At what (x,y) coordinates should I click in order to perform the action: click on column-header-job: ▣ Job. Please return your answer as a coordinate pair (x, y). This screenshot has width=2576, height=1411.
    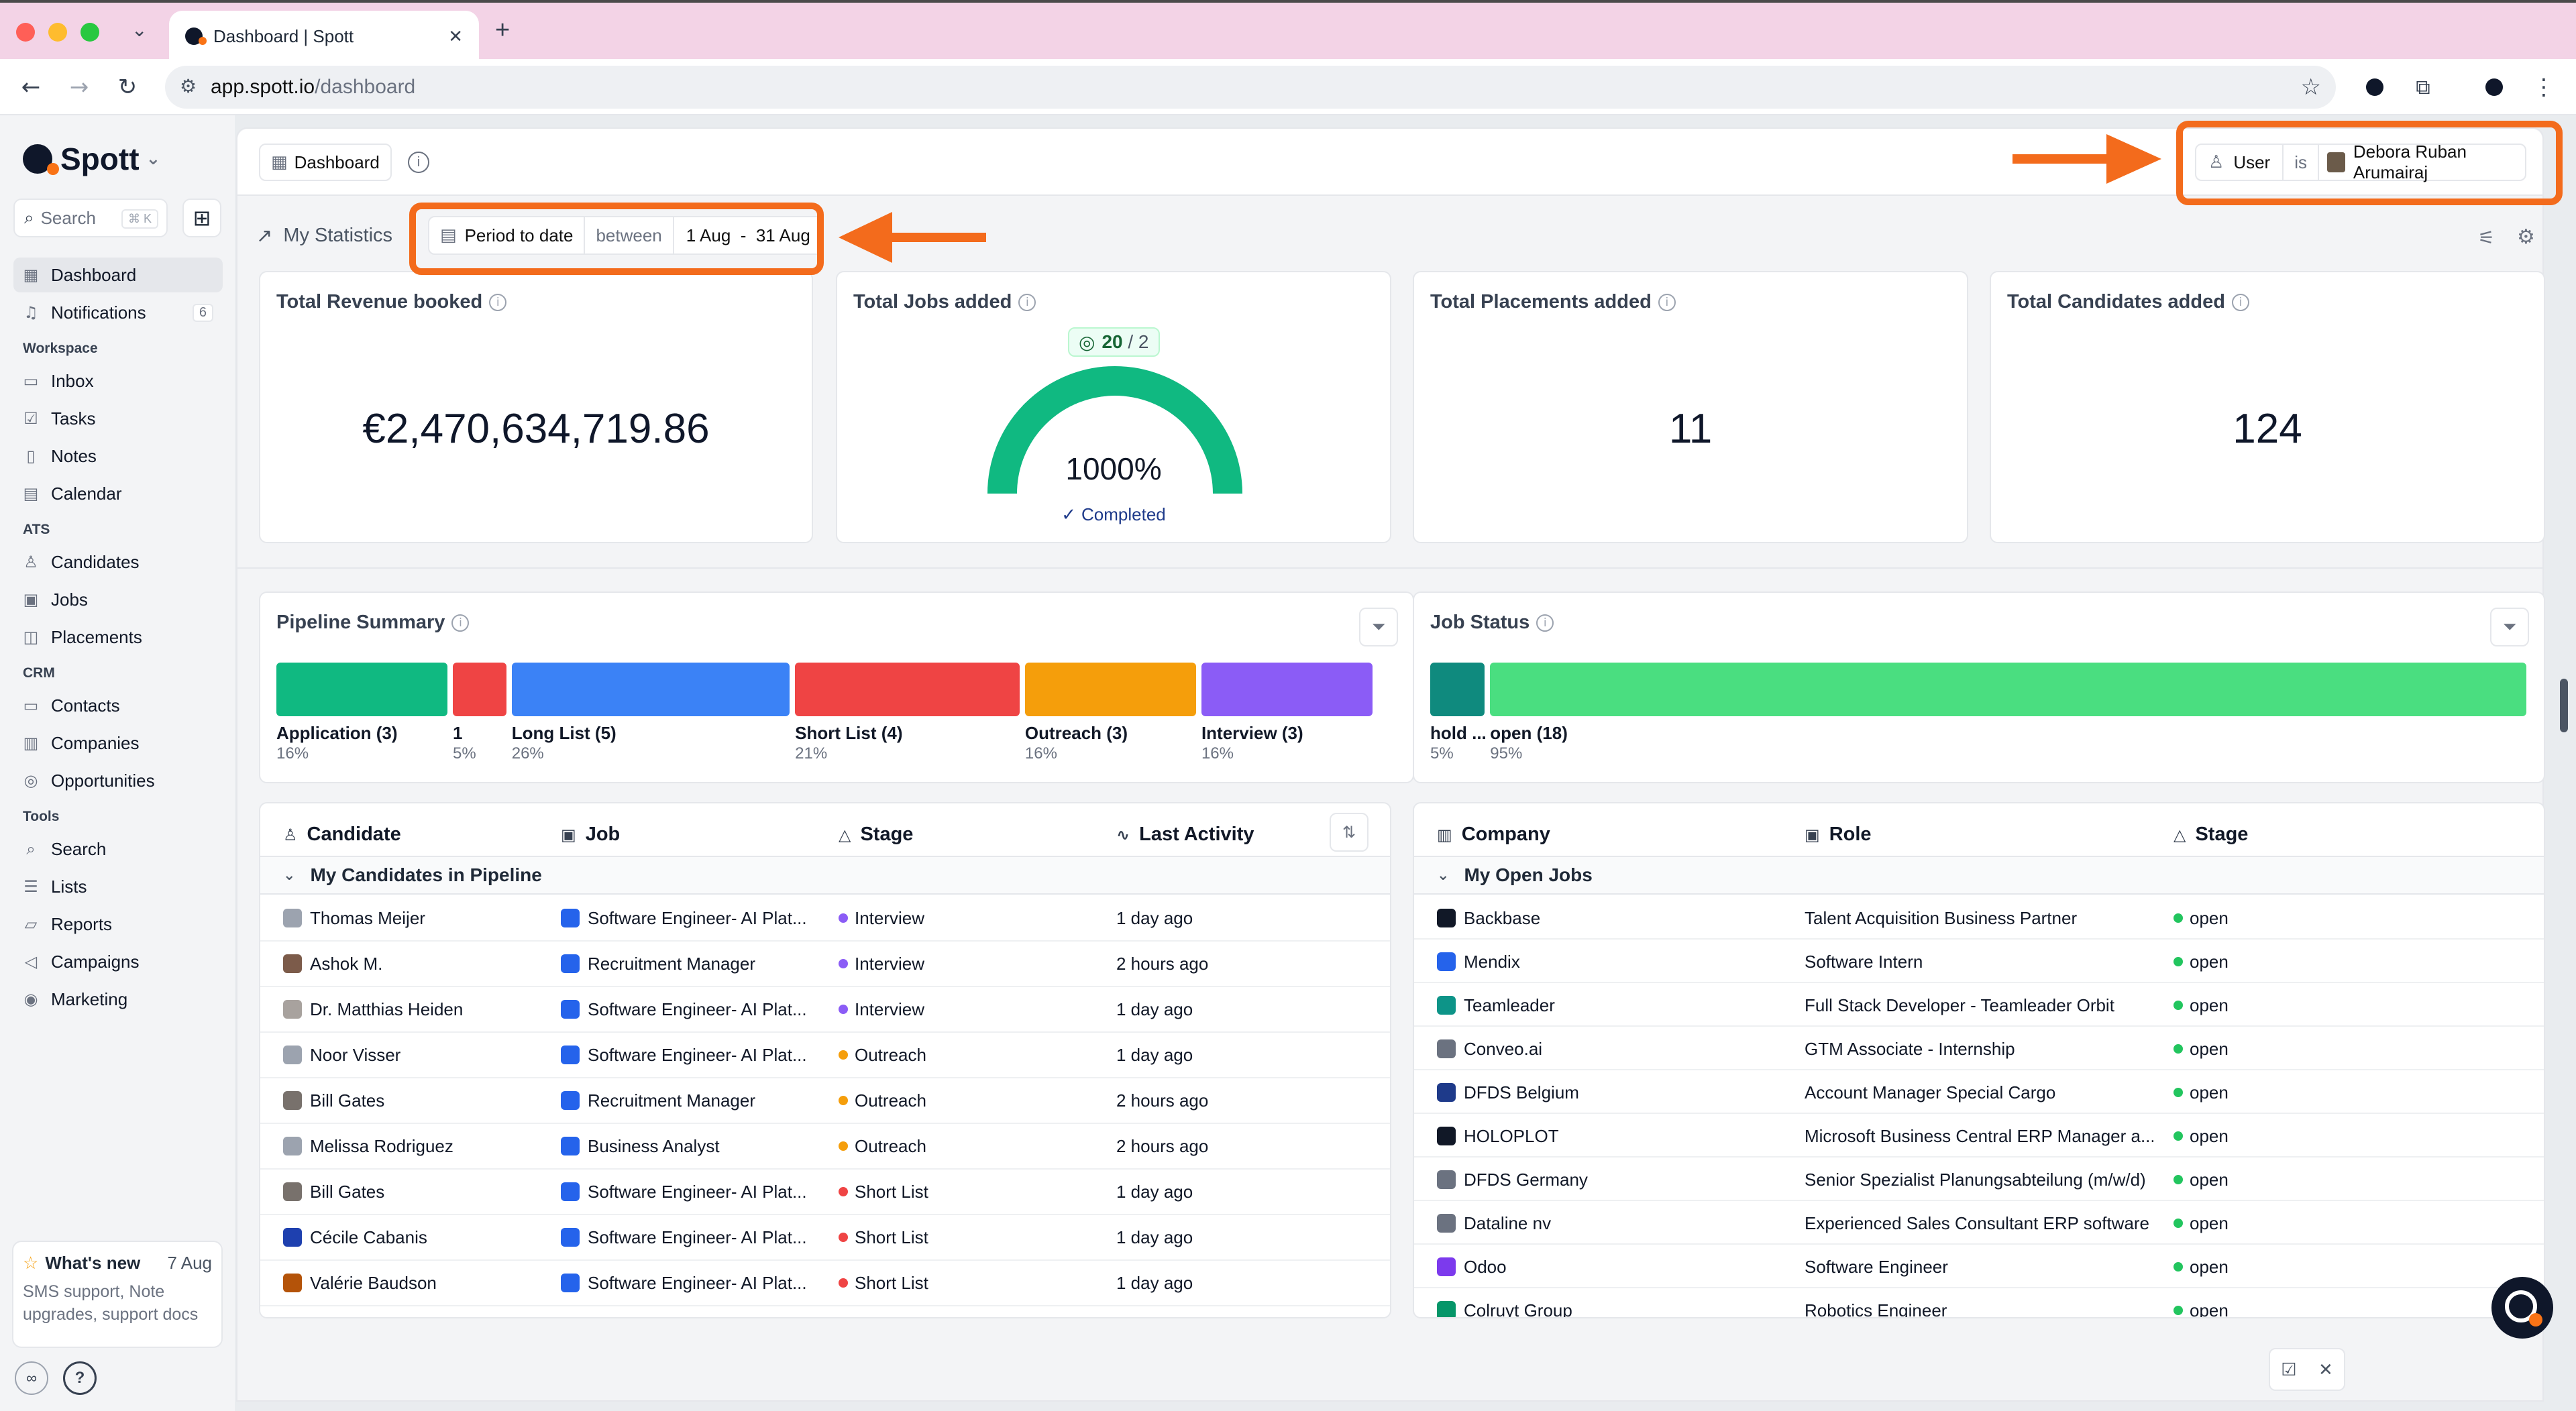
    Looking at the image, I should click on (591, 834).